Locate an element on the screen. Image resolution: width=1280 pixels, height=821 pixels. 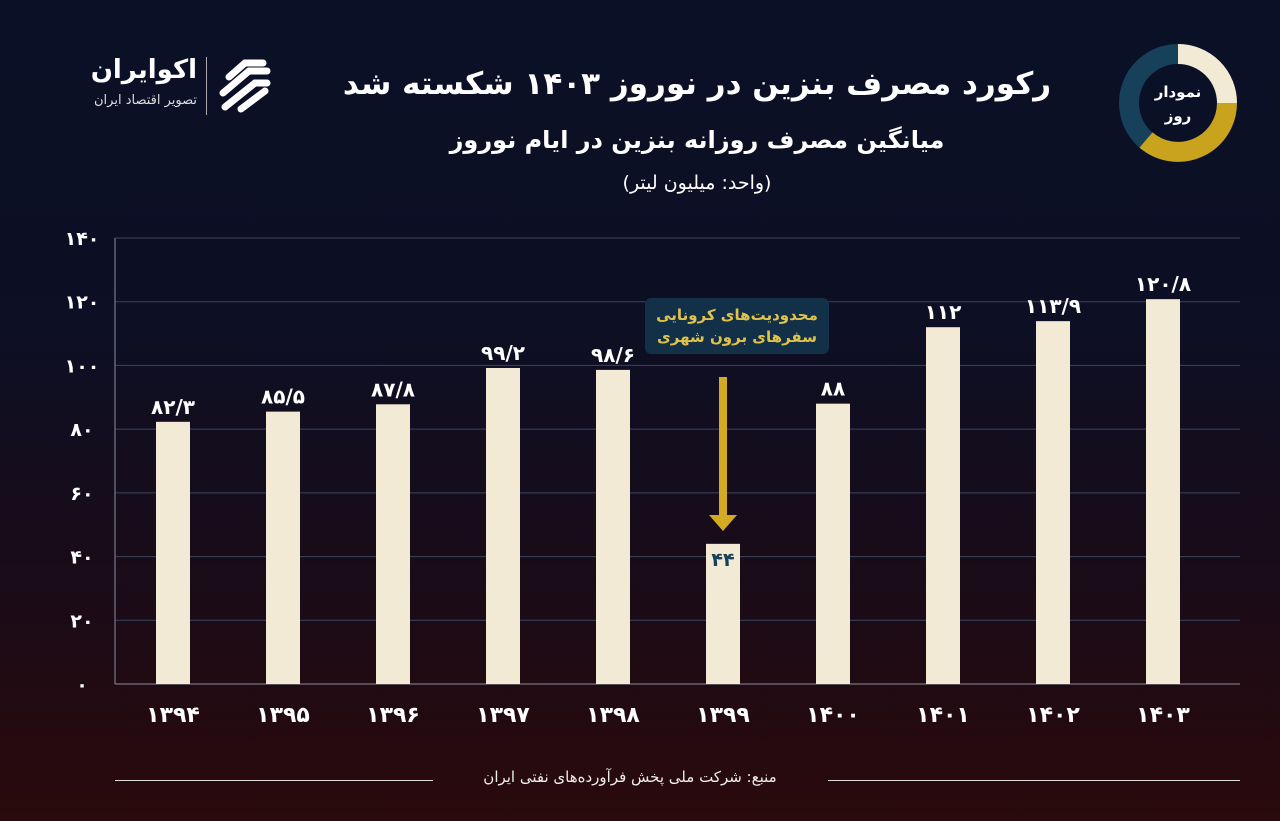
x-tick-label: ۱۳۹۵ is located at coordinates (283, 715).